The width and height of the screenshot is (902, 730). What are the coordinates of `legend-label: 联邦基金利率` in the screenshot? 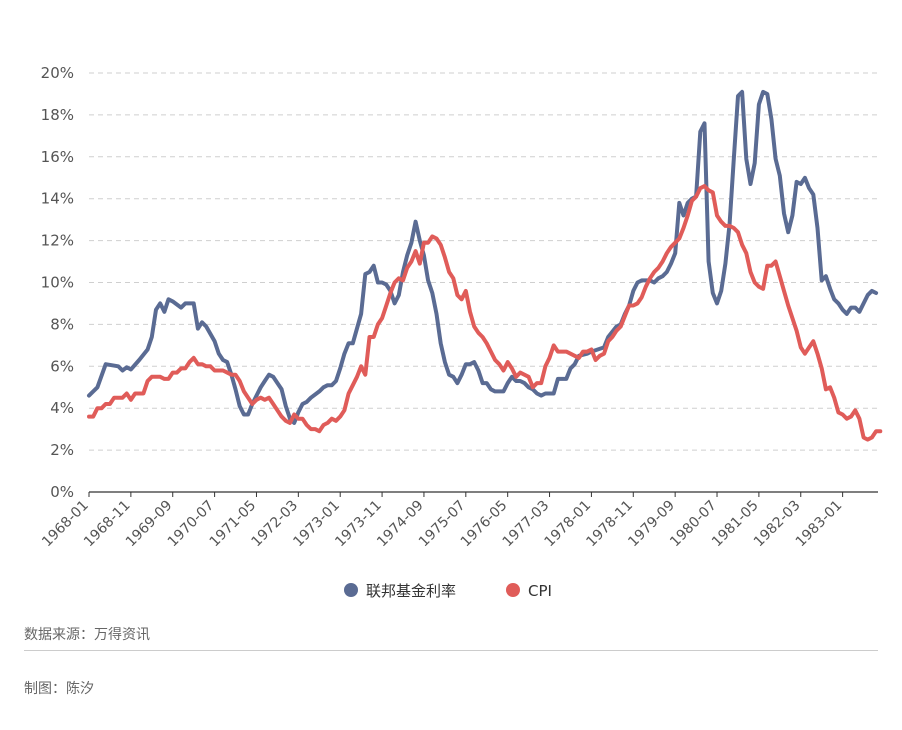 It's located at (411, 591).